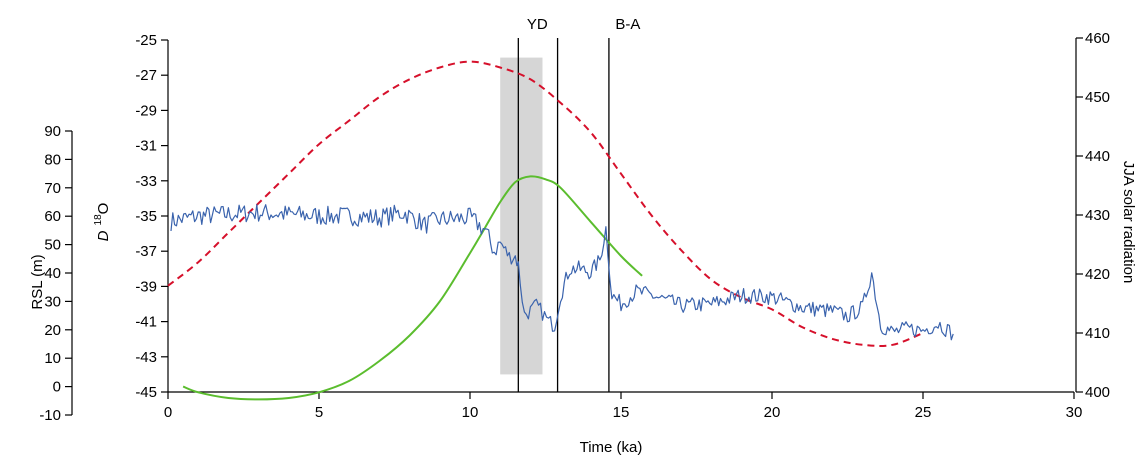 This screenshot has width=1146, height=458. Describe the element at coordinates (146, 357) in the screenshot. I see `delta18o-tick-label: -43` at that location.